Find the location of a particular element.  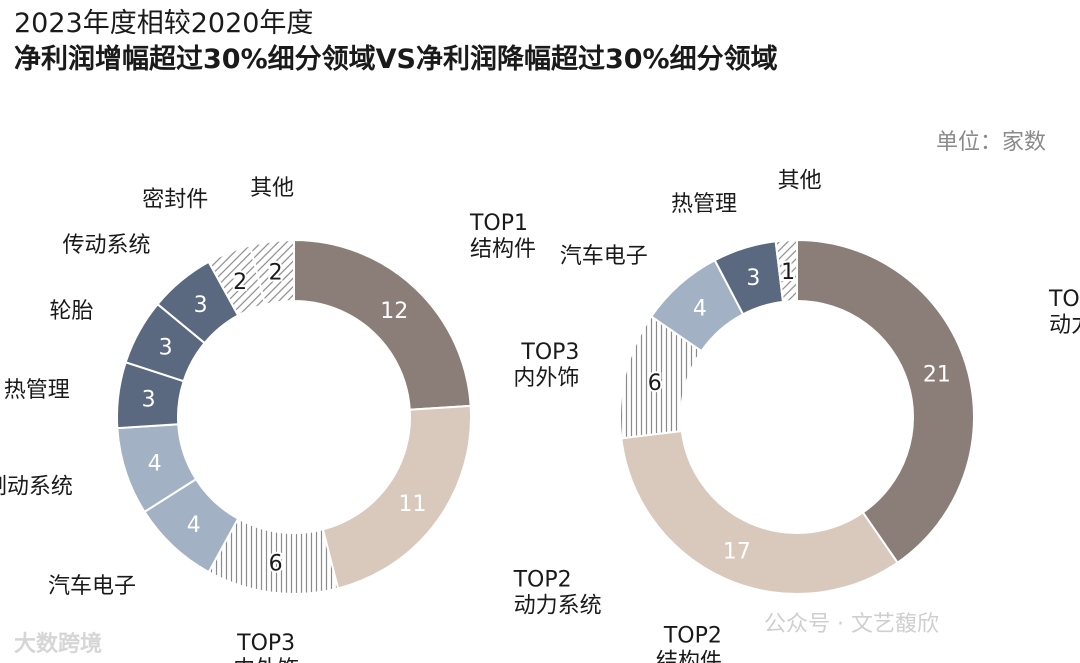

data-label: 17 is located at coordinates (737, 552).